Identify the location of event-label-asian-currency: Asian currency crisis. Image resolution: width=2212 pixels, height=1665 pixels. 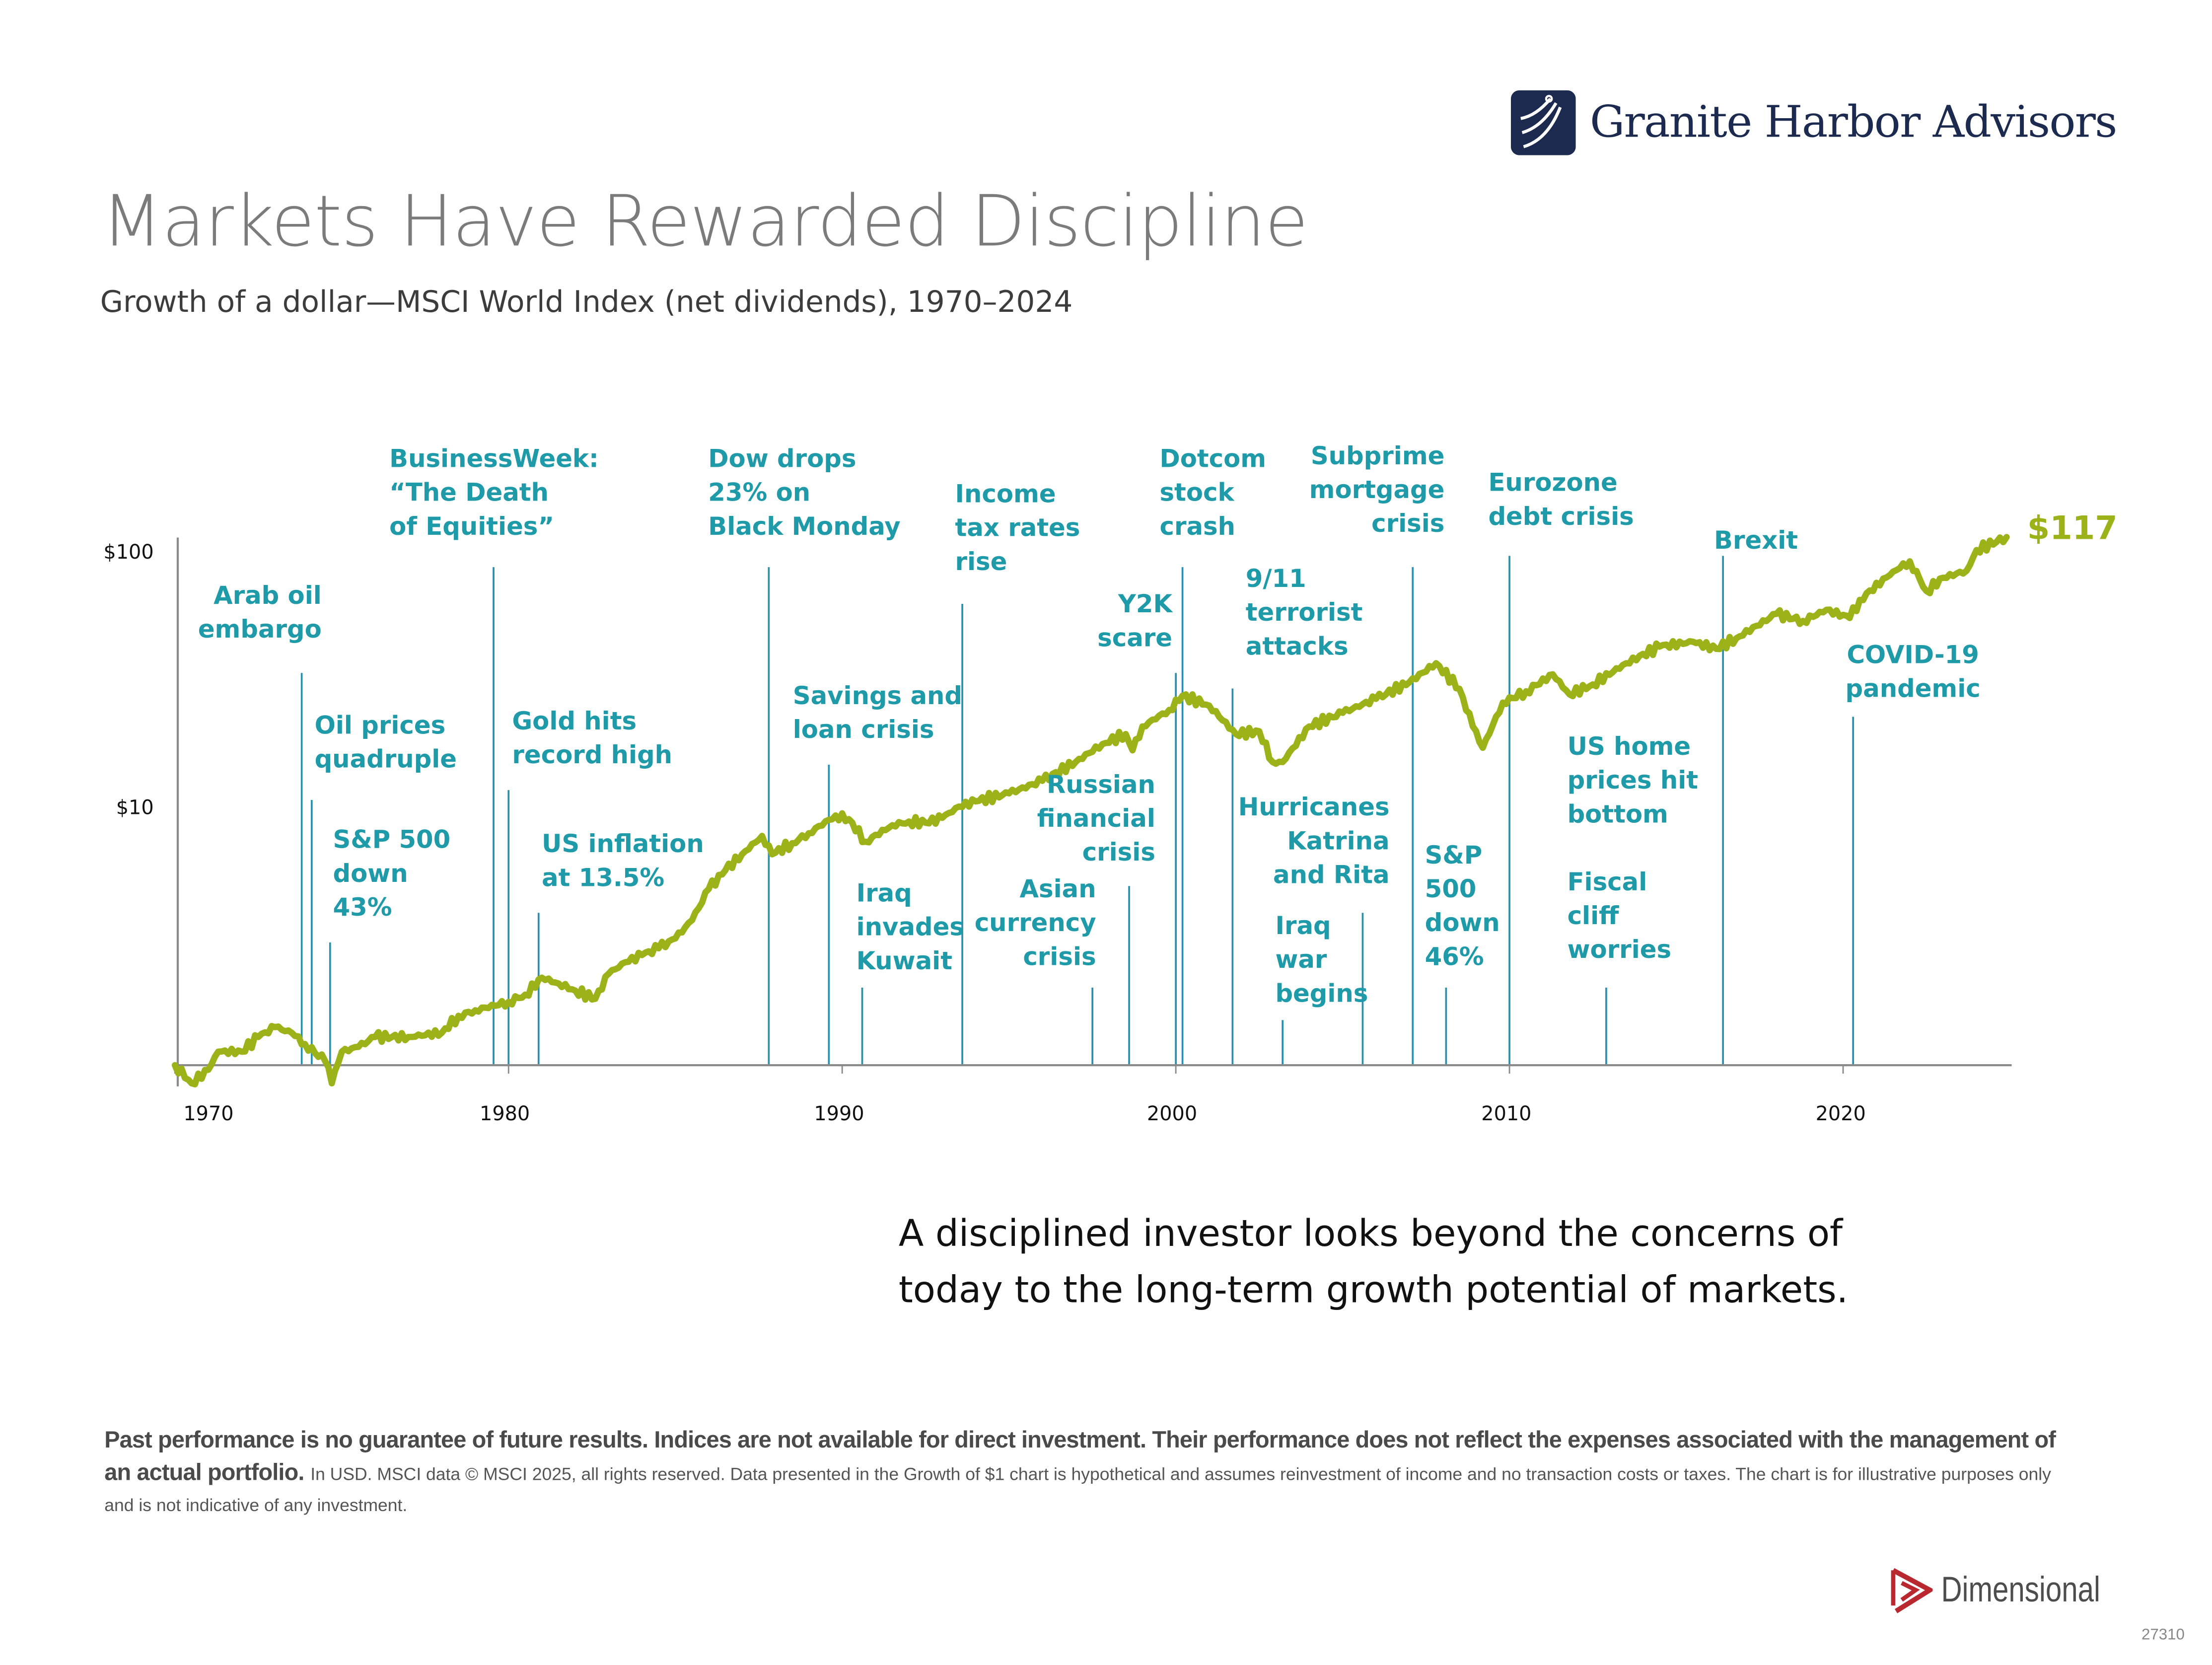
(1035, 924).